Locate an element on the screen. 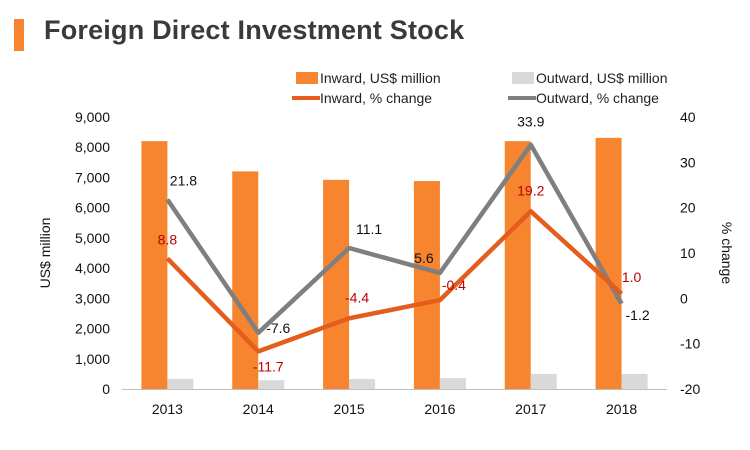 This screenshot has height=450, width=750. left-tick-label: 7,000 is located at coordinates (92, 177).